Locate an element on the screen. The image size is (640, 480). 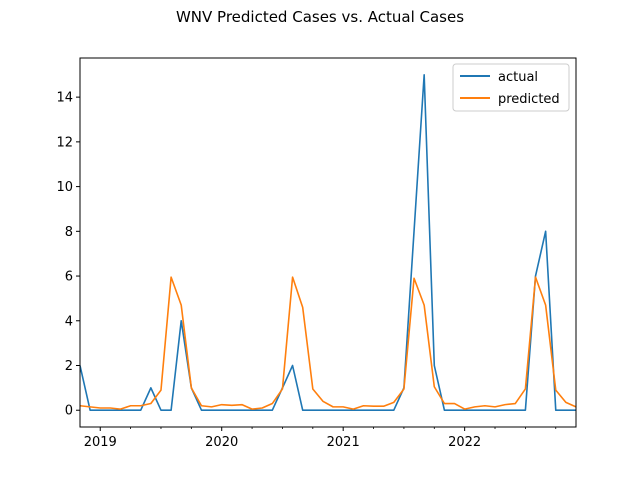
chart-title: WNV Predicted Cases vs. Actual Cases is located at coordinates (320, 17).